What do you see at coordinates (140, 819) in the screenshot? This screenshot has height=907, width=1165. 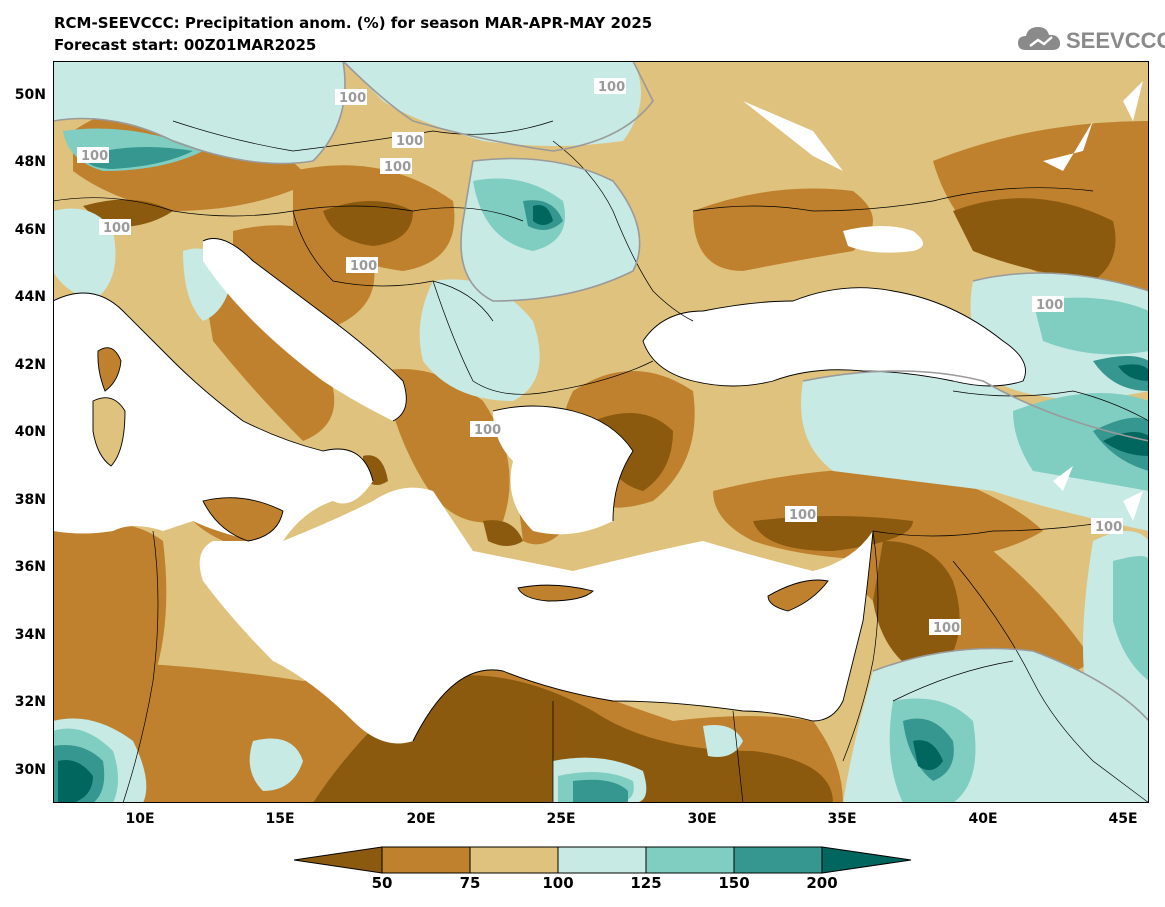 I see `lon-label: 10E` at bounding box center [140, 819].